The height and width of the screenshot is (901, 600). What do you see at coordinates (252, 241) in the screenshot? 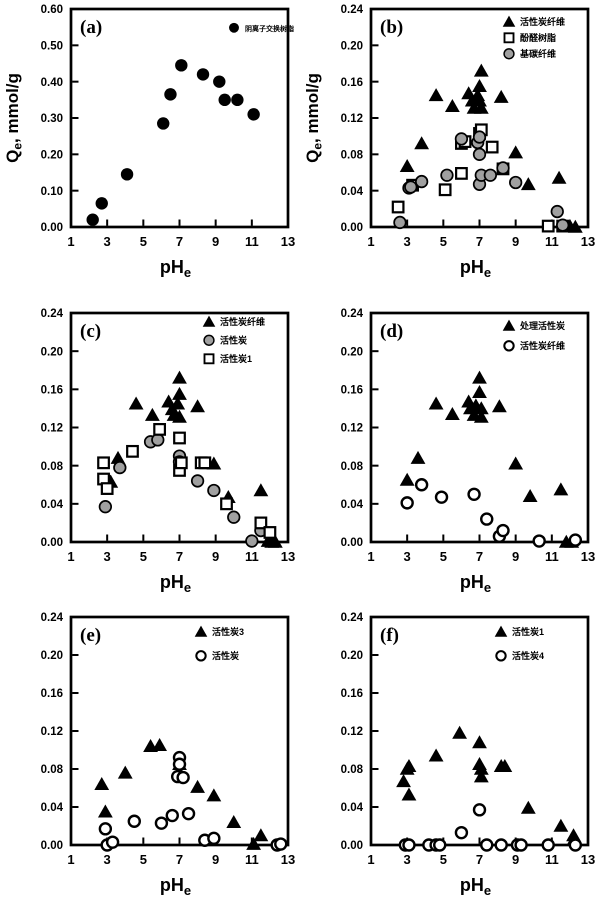
I see `x-tick-label: 11` at bounding box center [252, 241].